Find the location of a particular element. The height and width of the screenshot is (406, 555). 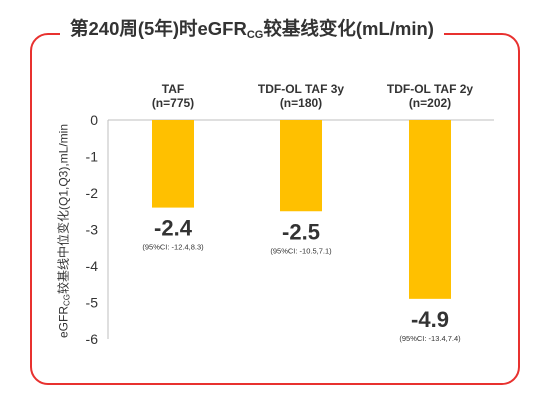

data-label: -2.4 is located at coordinates (173, 228).